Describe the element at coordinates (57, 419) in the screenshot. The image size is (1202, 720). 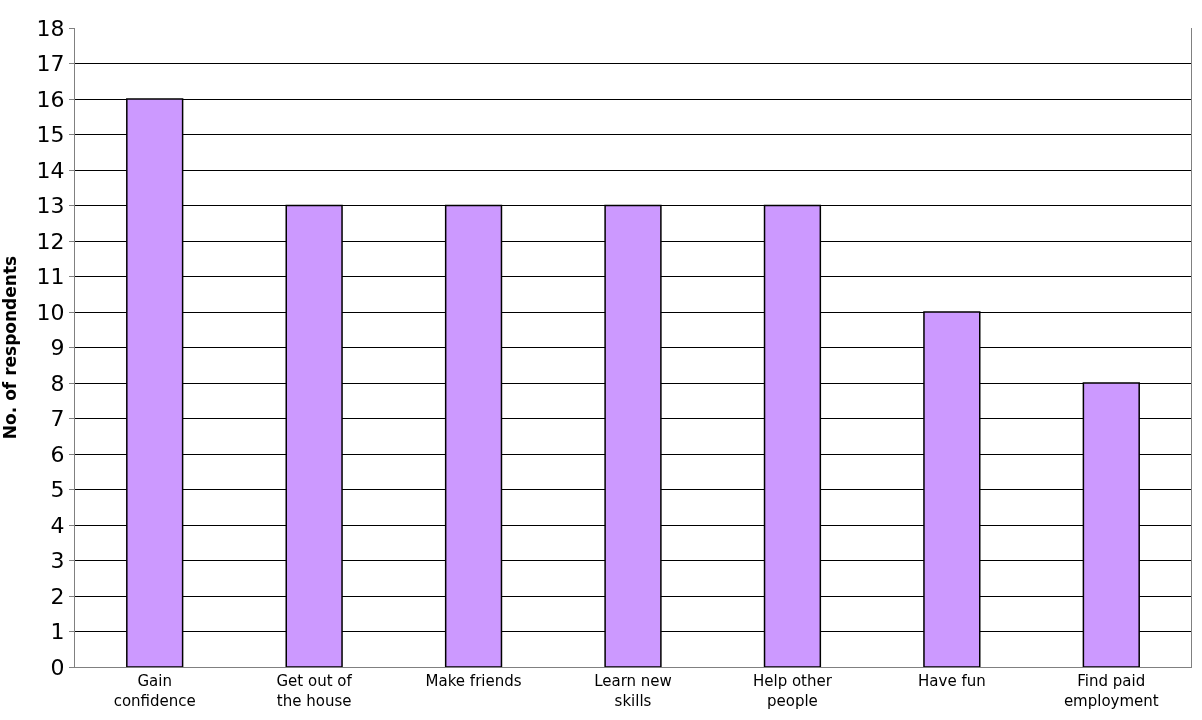
I see `y-tick-label: 7` at that location.